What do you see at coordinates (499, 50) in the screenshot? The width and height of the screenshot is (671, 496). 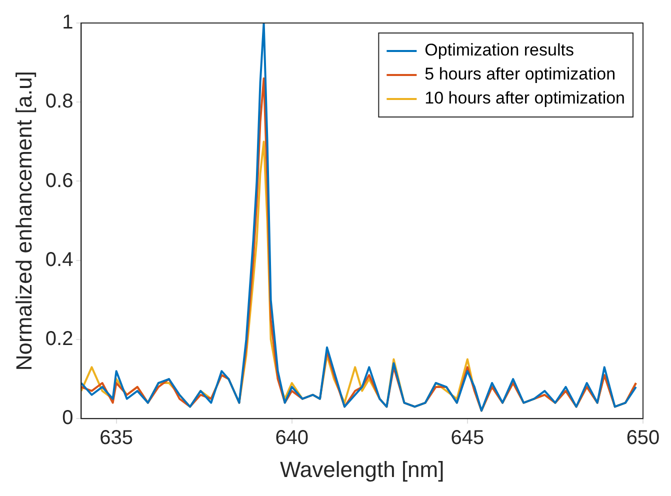 I see `legend-label: Optimization results` at bounding box center [499, 50].